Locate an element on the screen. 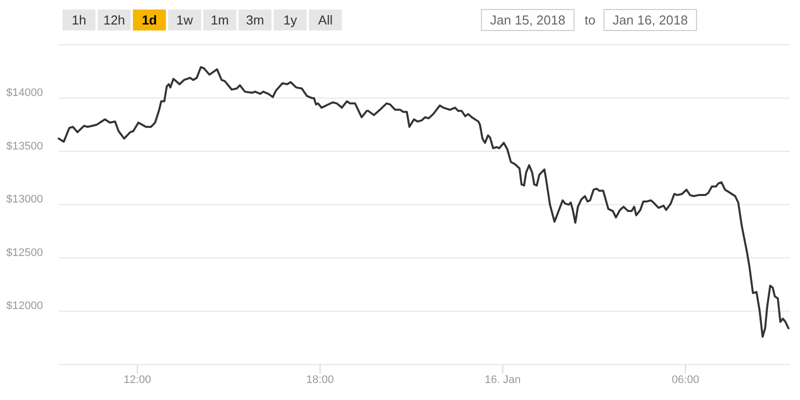 The image size is (800, 400). x-tick-label: 12:00 is located at coordinates (138, 380).